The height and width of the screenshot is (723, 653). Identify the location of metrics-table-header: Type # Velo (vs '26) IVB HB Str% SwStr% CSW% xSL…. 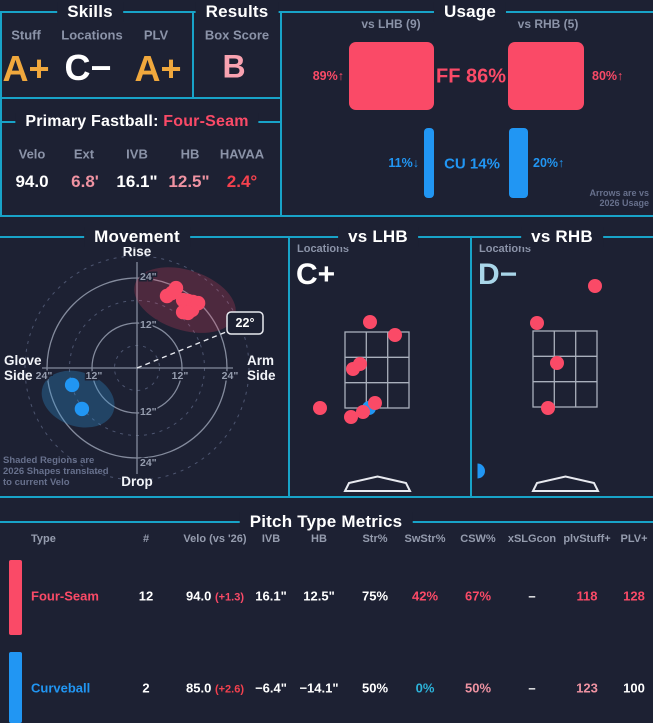
(326, 540).